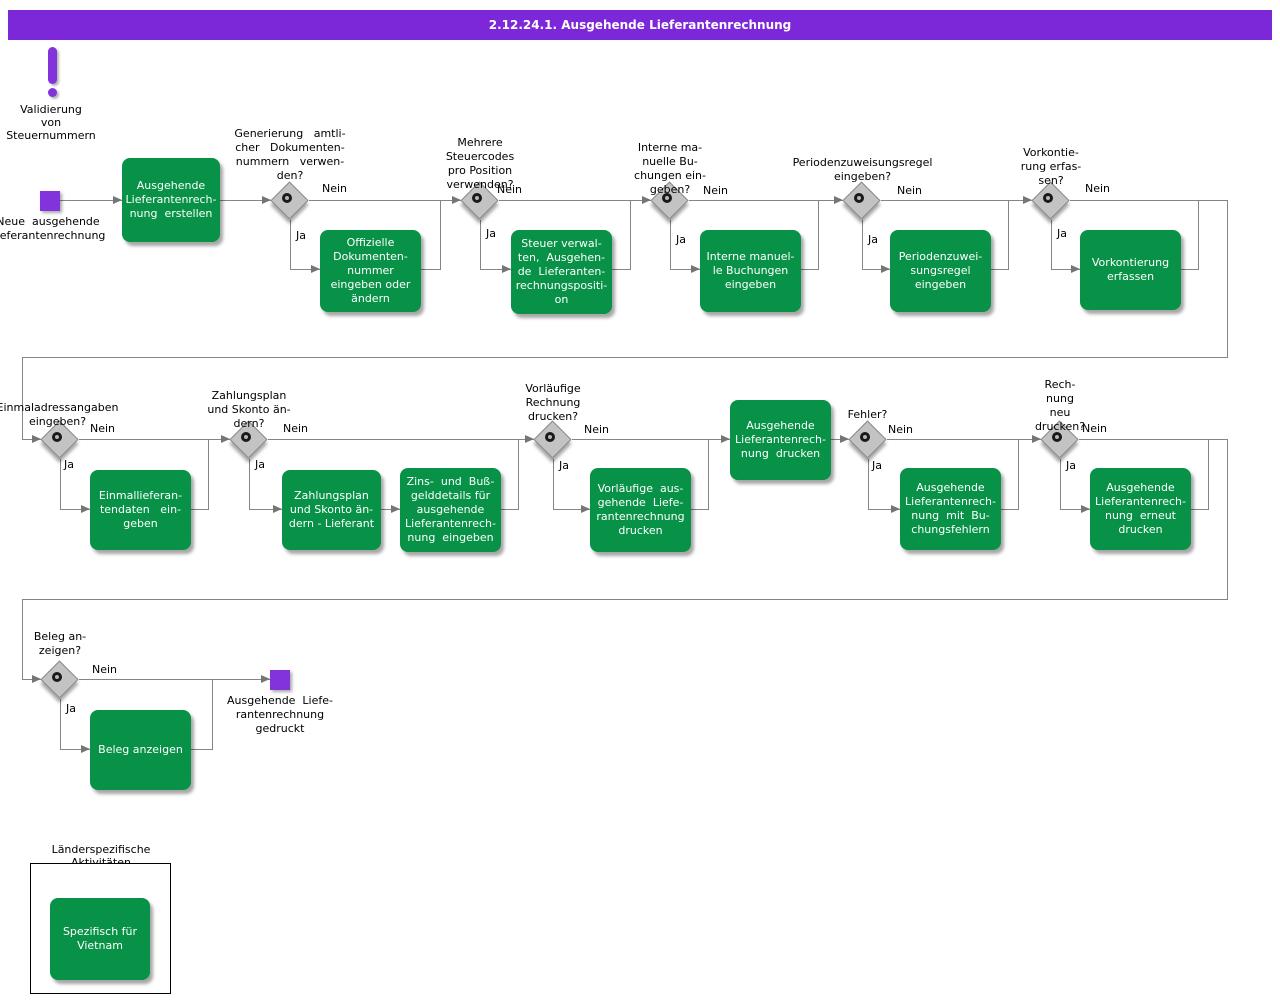 Image resolution: width=1280 pixels, height=1005 pixels. Describe the element at coordinates (100, 939) in the screenshot. I see `task-spezifisch-vietnam: Spezifisch für Vietnam` at that location.